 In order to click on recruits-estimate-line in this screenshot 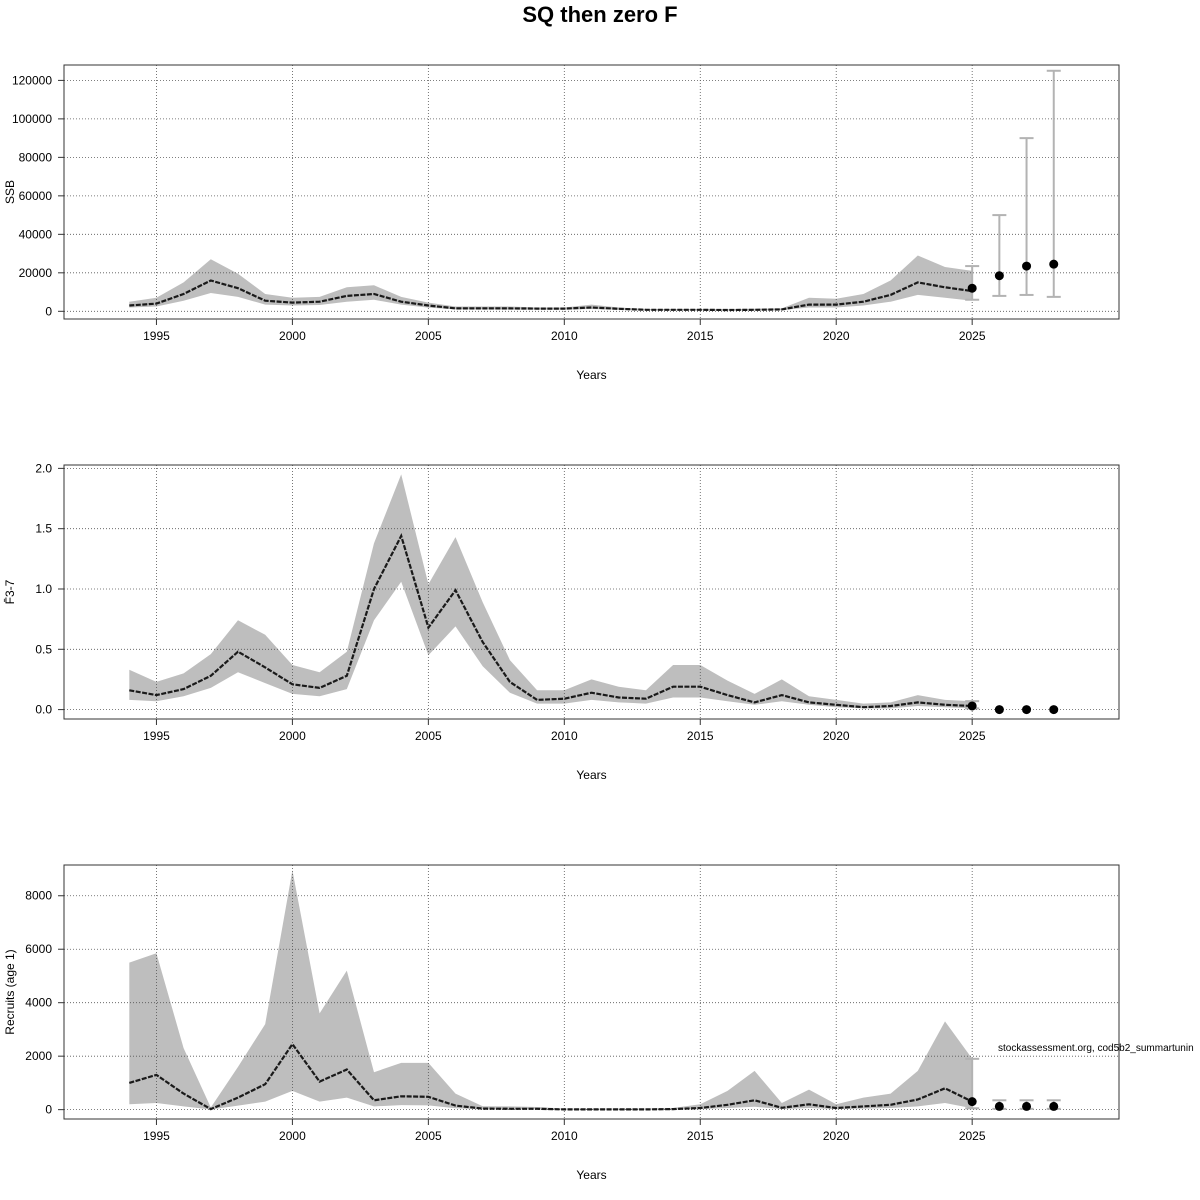, I will do `click(550, 1076)`.